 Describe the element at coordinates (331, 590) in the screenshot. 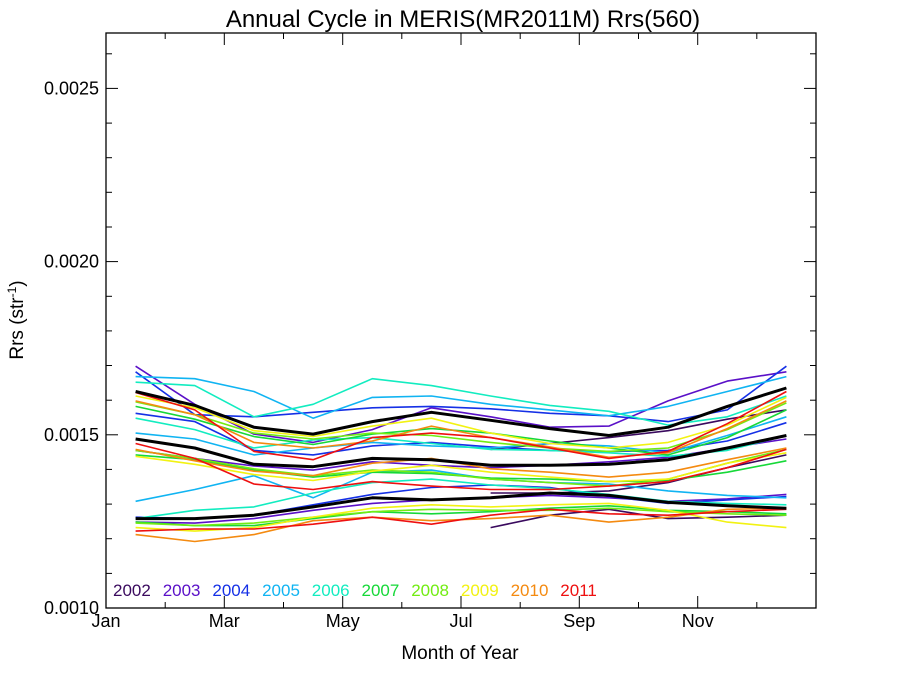

I see `legend-entry-2006: 2006` at that location.